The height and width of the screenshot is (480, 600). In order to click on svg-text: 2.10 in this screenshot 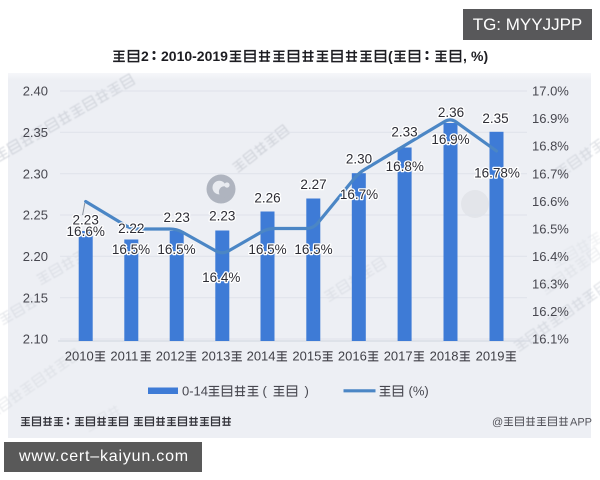, I will do `click(35, 339)`.